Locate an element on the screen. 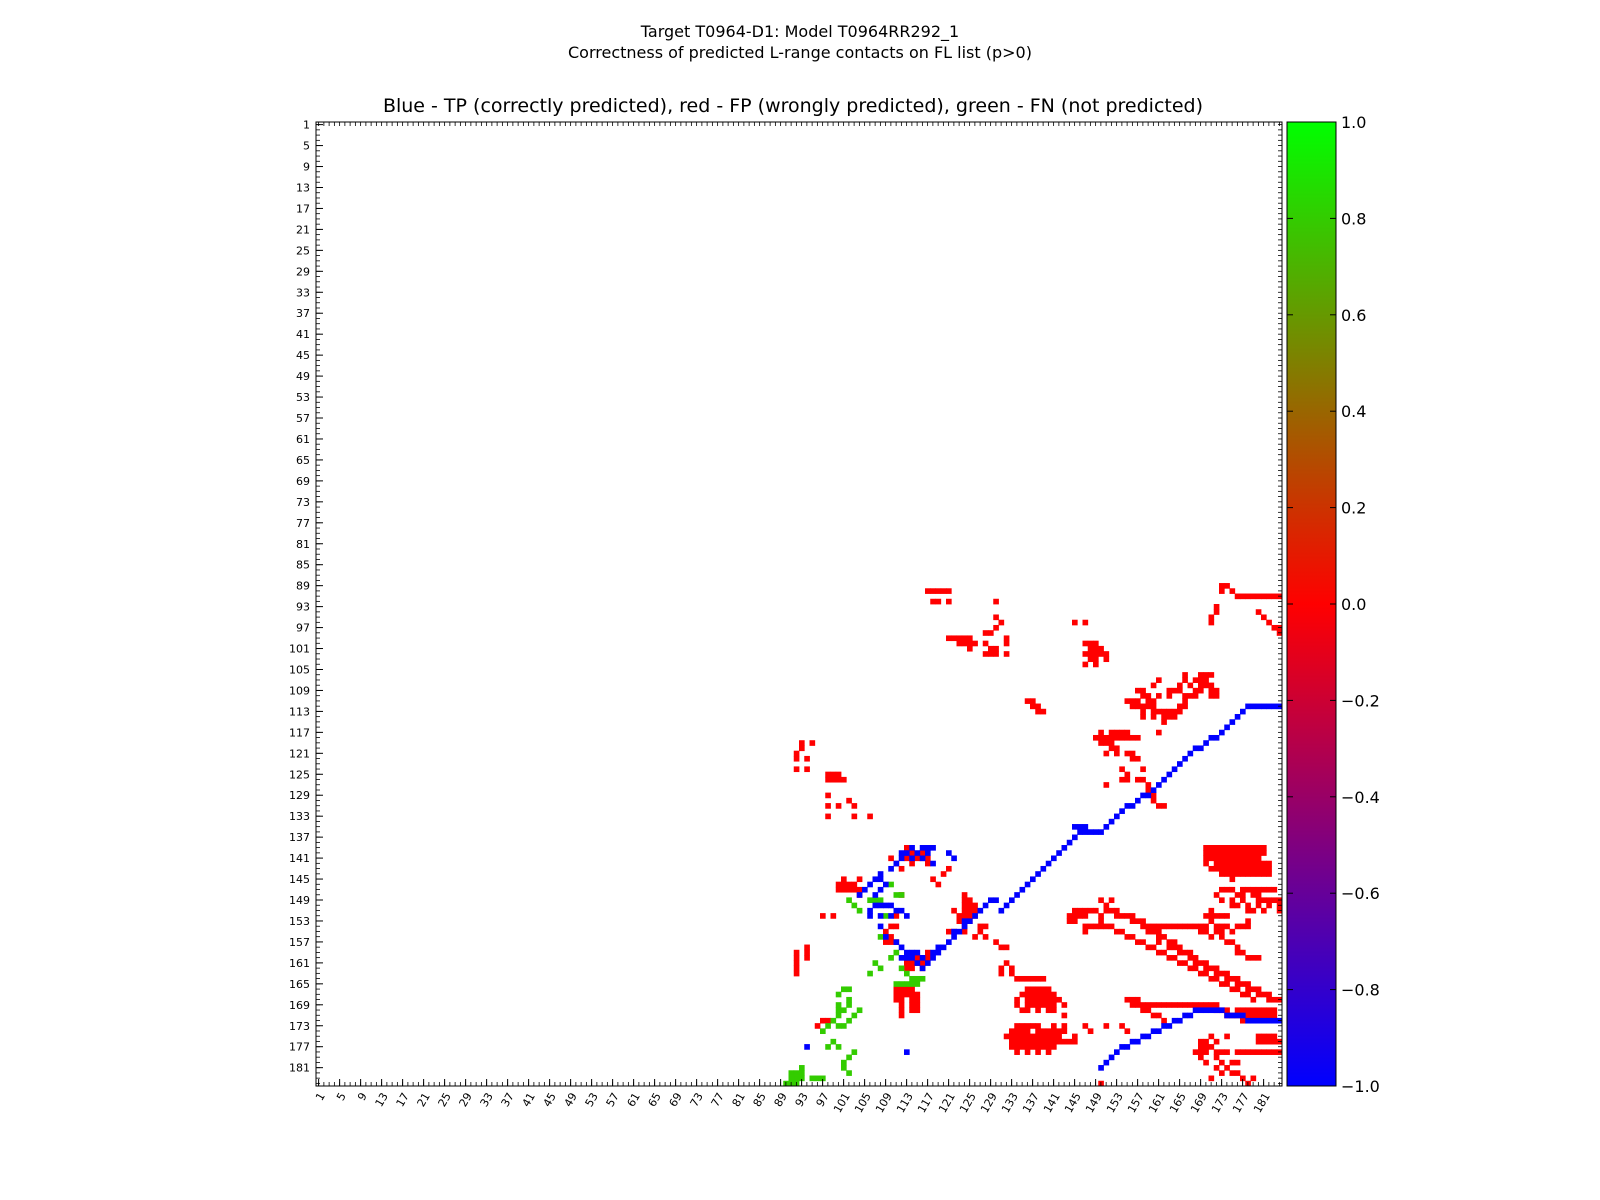 The height and width of the screenshot is (1200, 1600). x-tick-label: 129 is located at coordinates (989, 1103).